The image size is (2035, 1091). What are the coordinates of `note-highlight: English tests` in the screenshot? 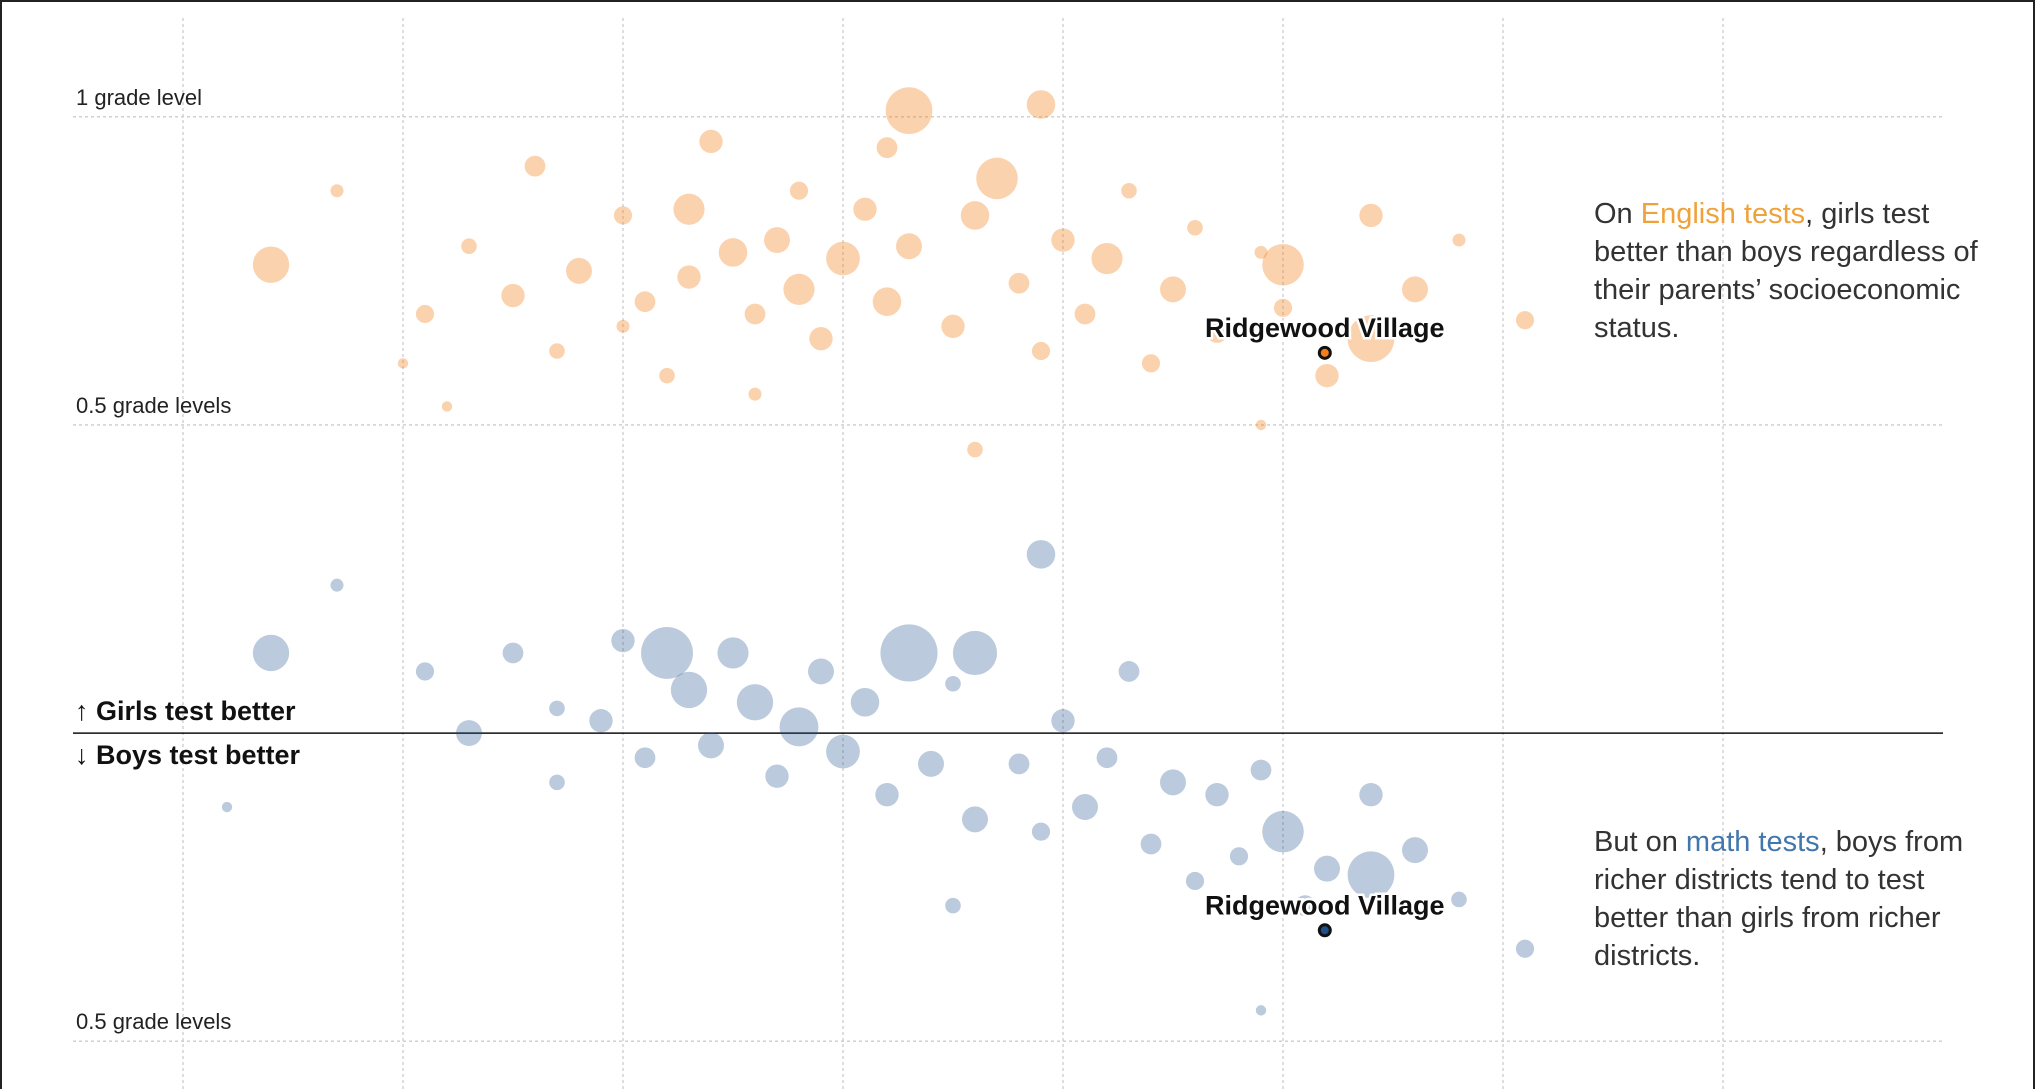 It's located at (1723, 214).